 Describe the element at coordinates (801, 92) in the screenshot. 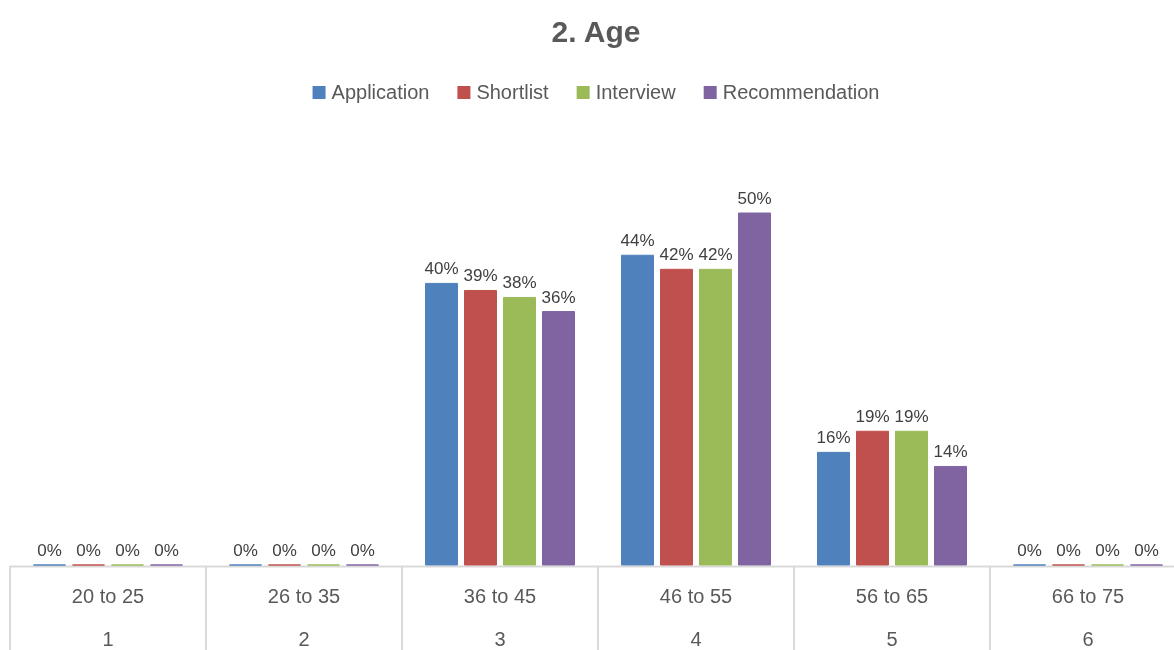

I see `legend-label: Recommendation` at that location.